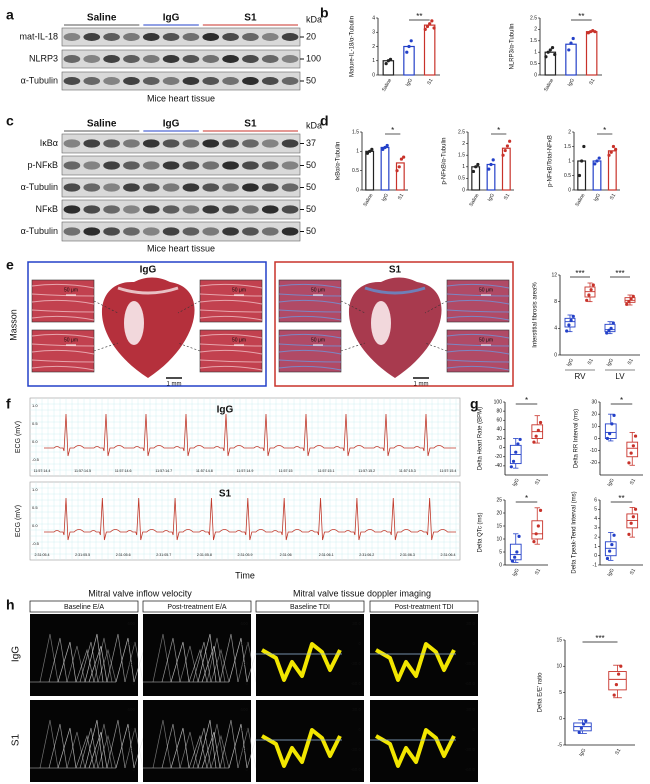 The image size is (650, 784). What do you see at coordinates (533, 18) in the screenshot?
I see `y-tick-label: 2.5` at bounding box center [533, 18].